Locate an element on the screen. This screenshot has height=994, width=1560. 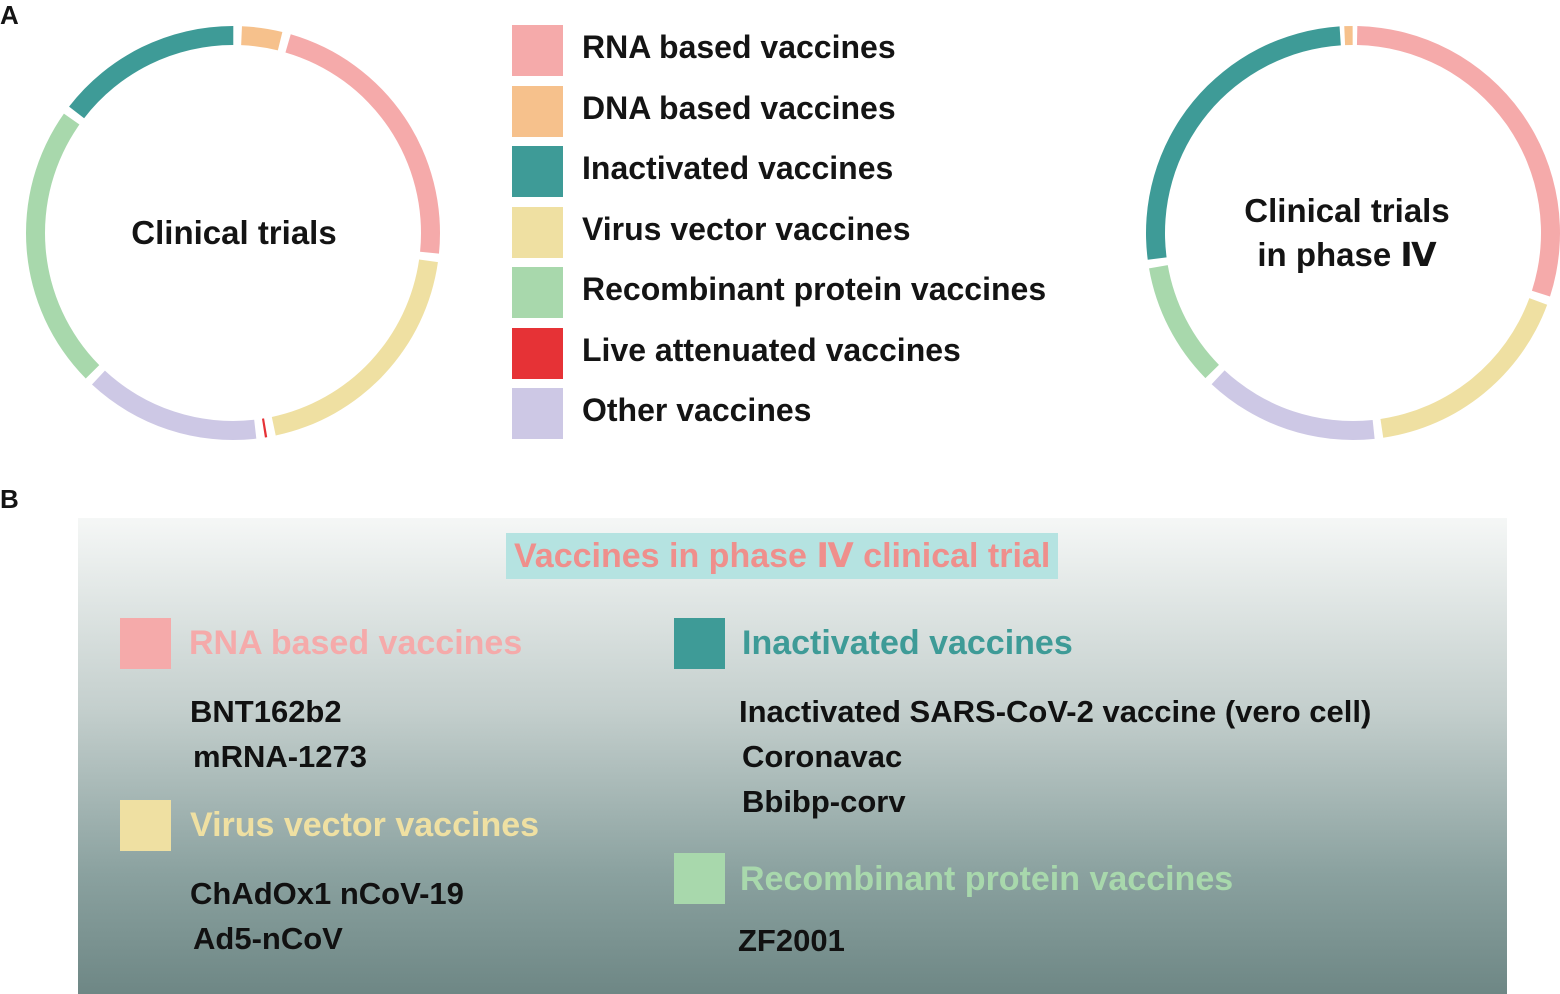
phase4-panel-title: Vaccines in phase Ⅳ clinical trial is located at coordinates (782, 556).